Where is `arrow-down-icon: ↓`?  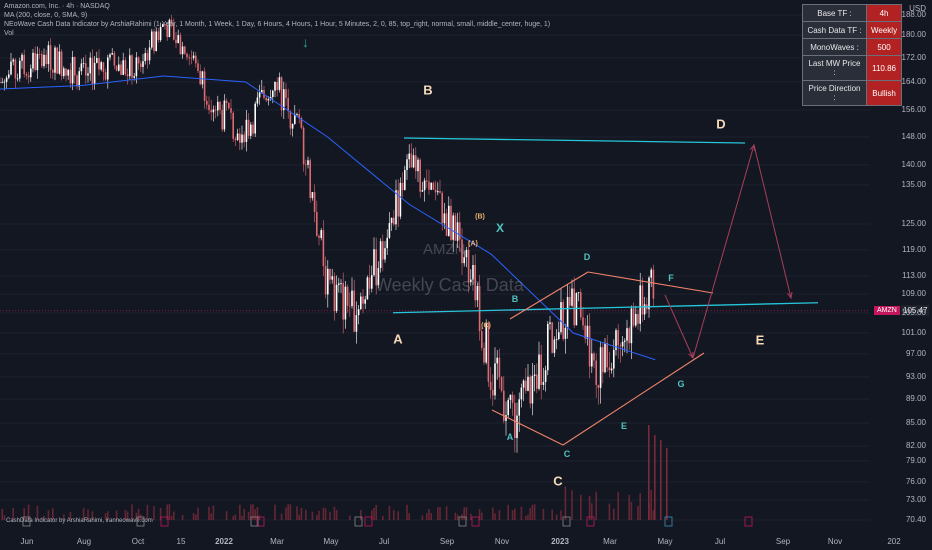 arrow-down-icon: ↓ is located at coordinates (305, 42).